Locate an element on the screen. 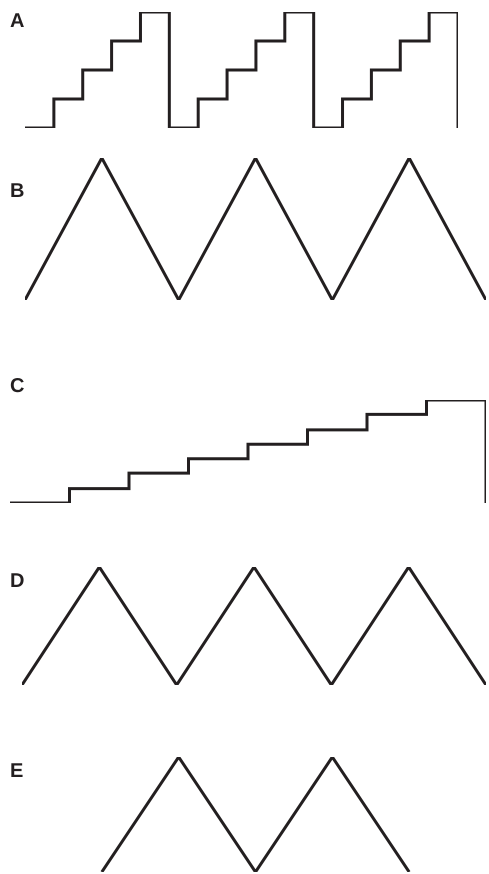 Image resolution: width=489 pixels, height=874 pixels. chart-title: A is located at coordinates (17, 21).